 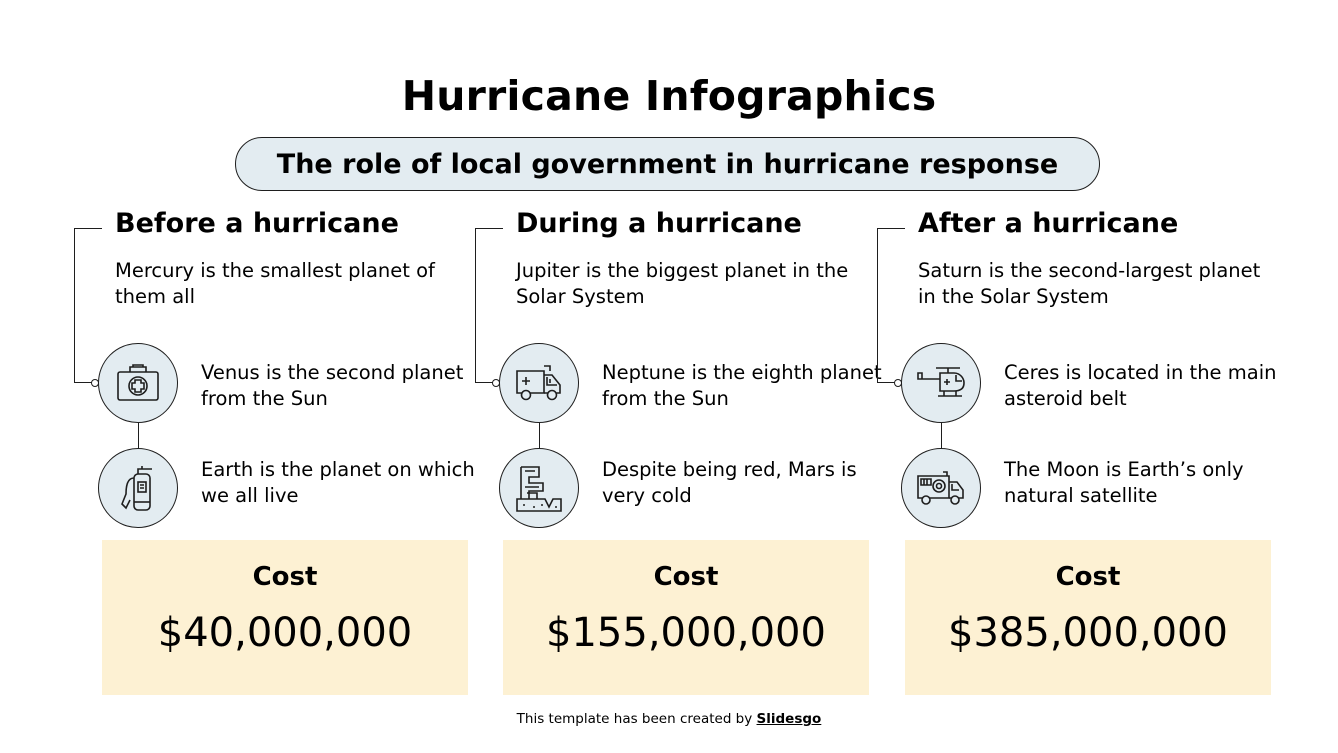 What do you see at coordinates (1088, 633) in the screenshot?
I see `cost-value: $385,000,000` at bounding box center [1088, 633].